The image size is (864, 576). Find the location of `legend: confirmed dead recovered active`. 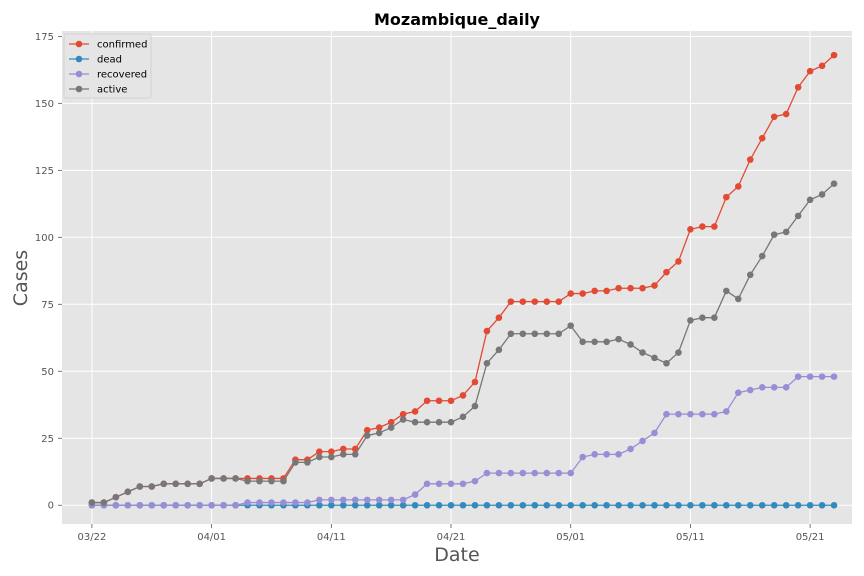

legend: confirmed dead recovered active is located at coordinates (107, 66).